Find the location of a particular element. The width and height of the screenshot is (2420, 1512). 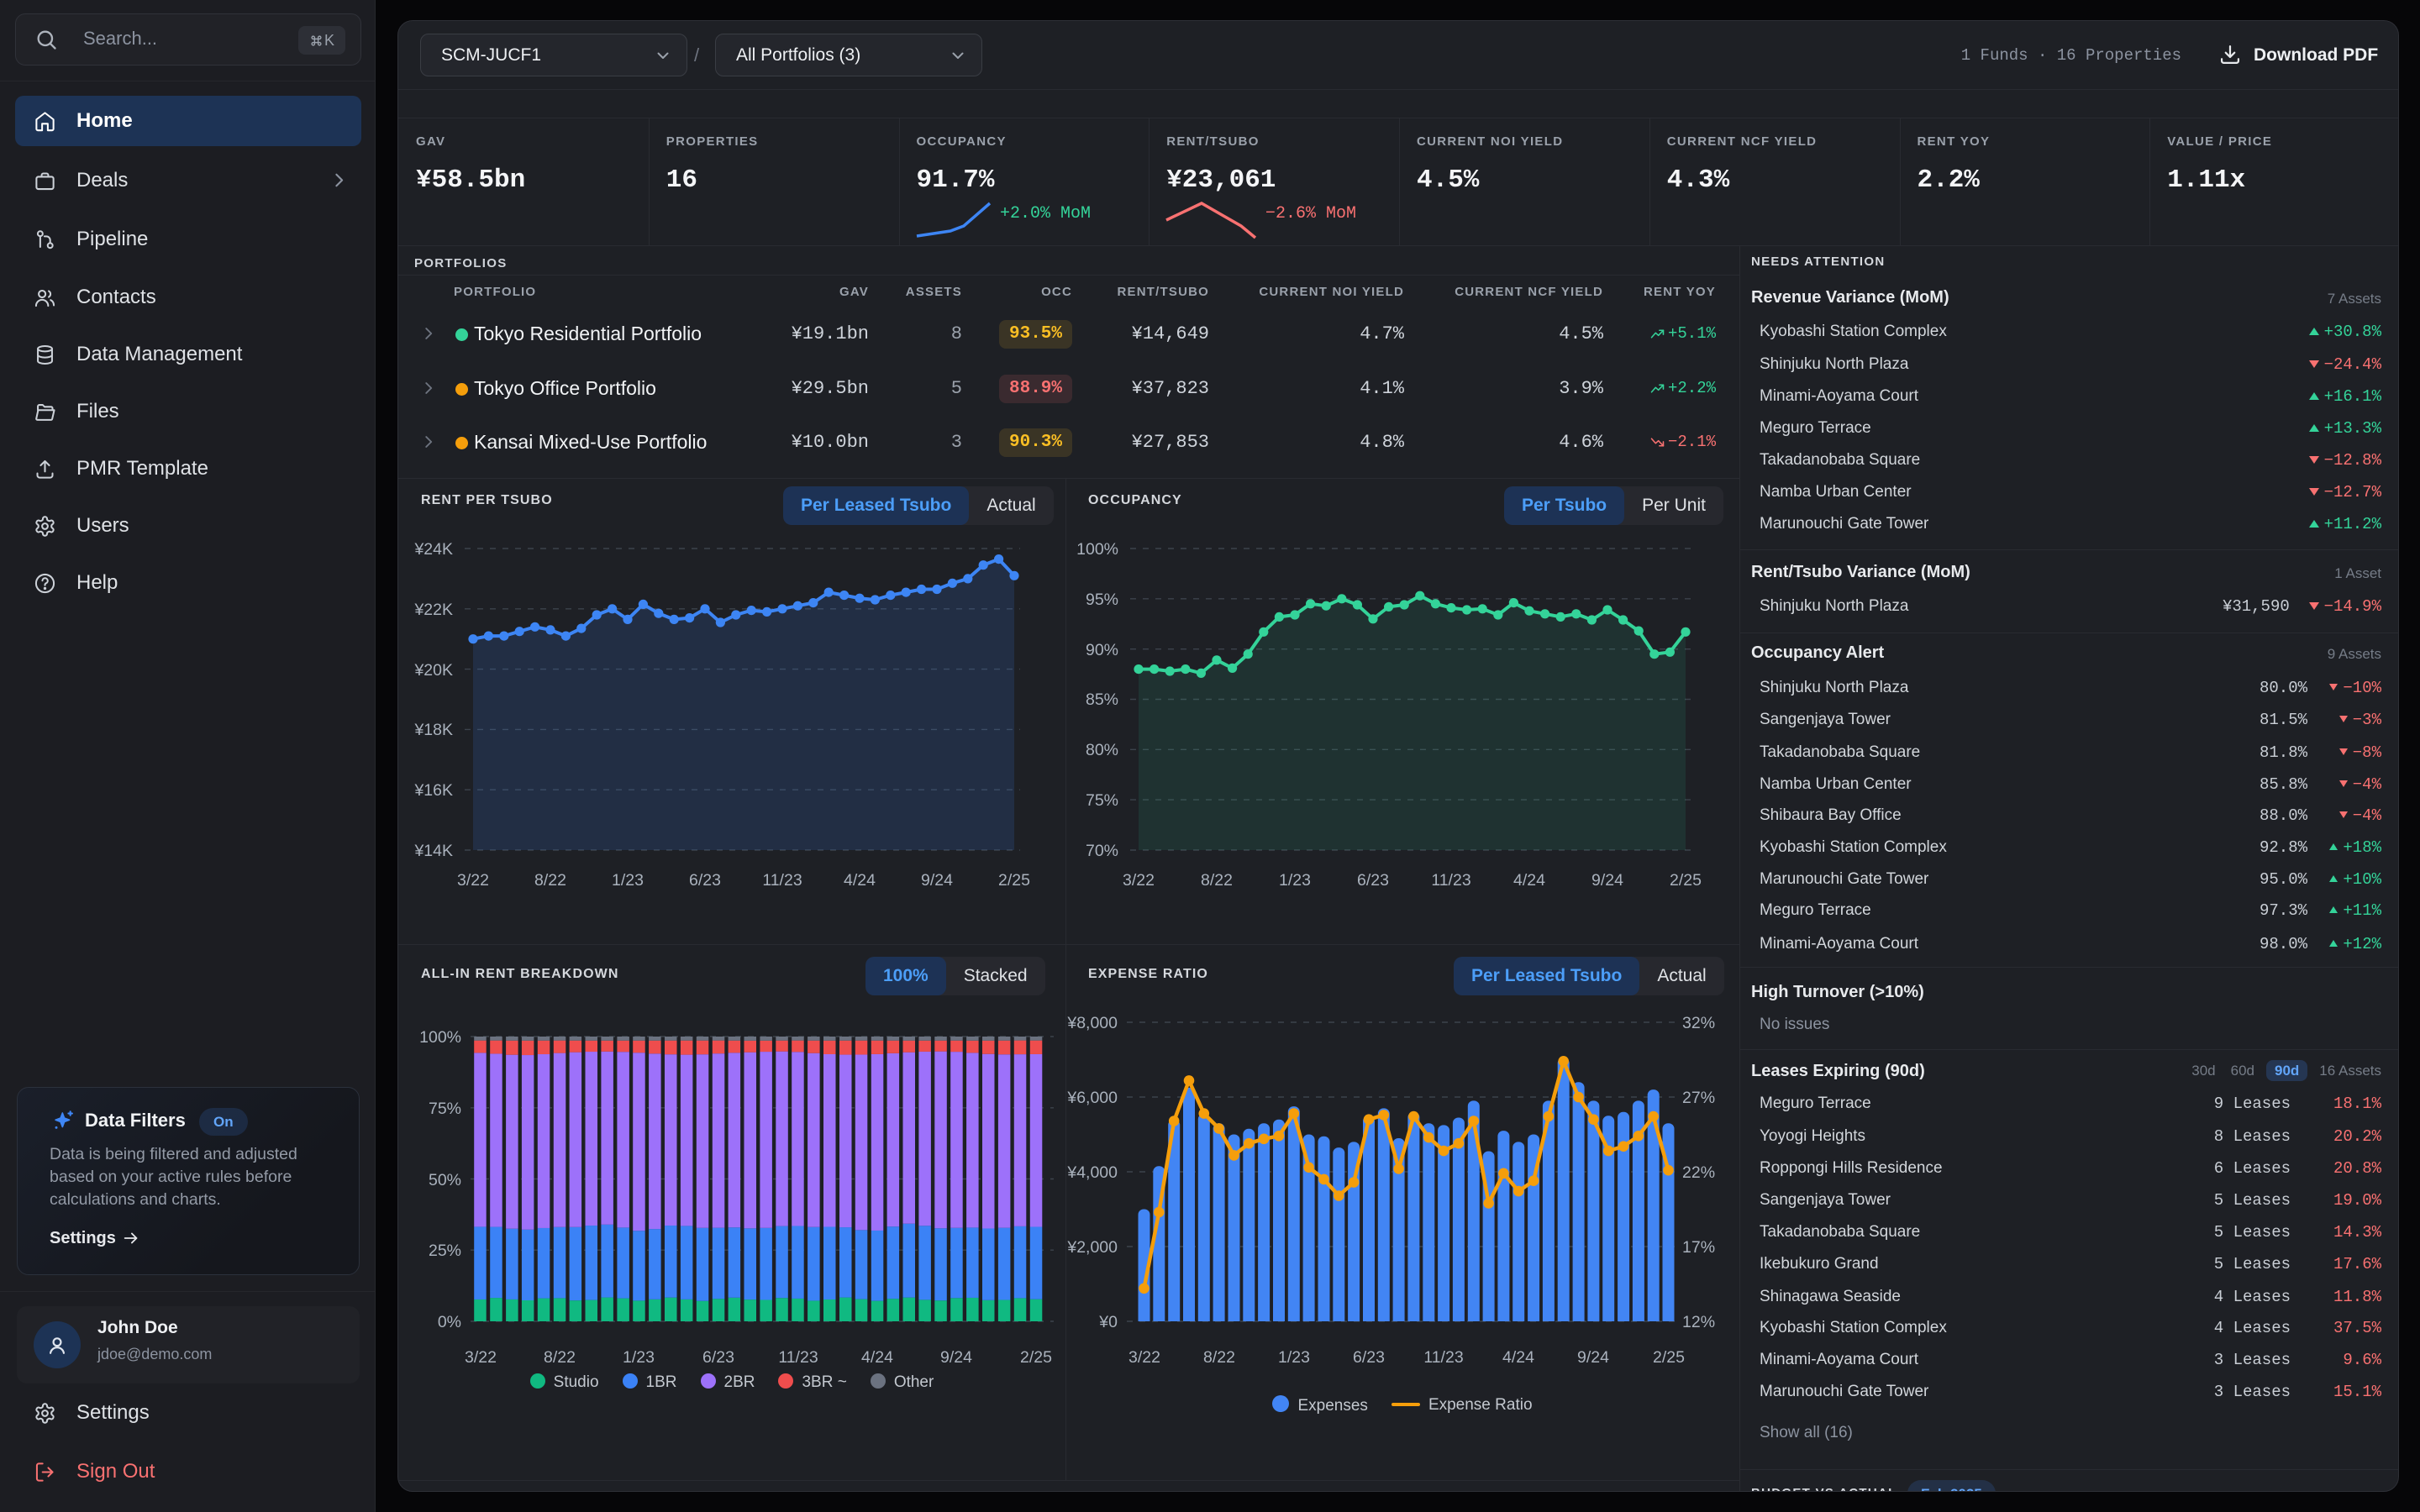

svg-text: 12% is located at coordinates (1698, 1322).